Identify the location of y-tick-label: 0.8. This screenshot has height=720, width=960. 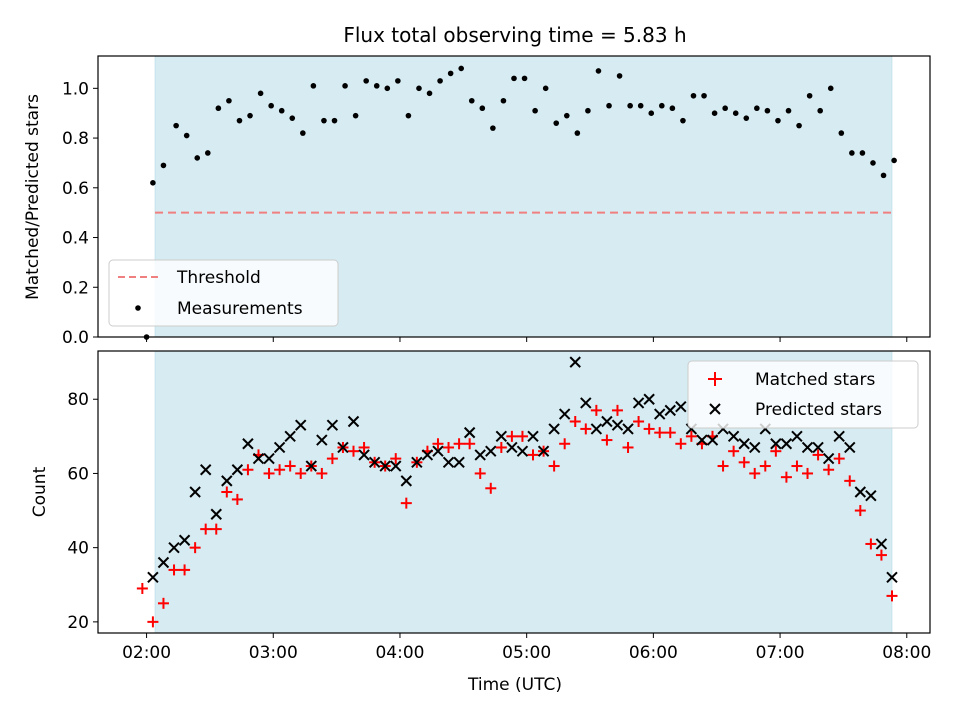
(75, 139).